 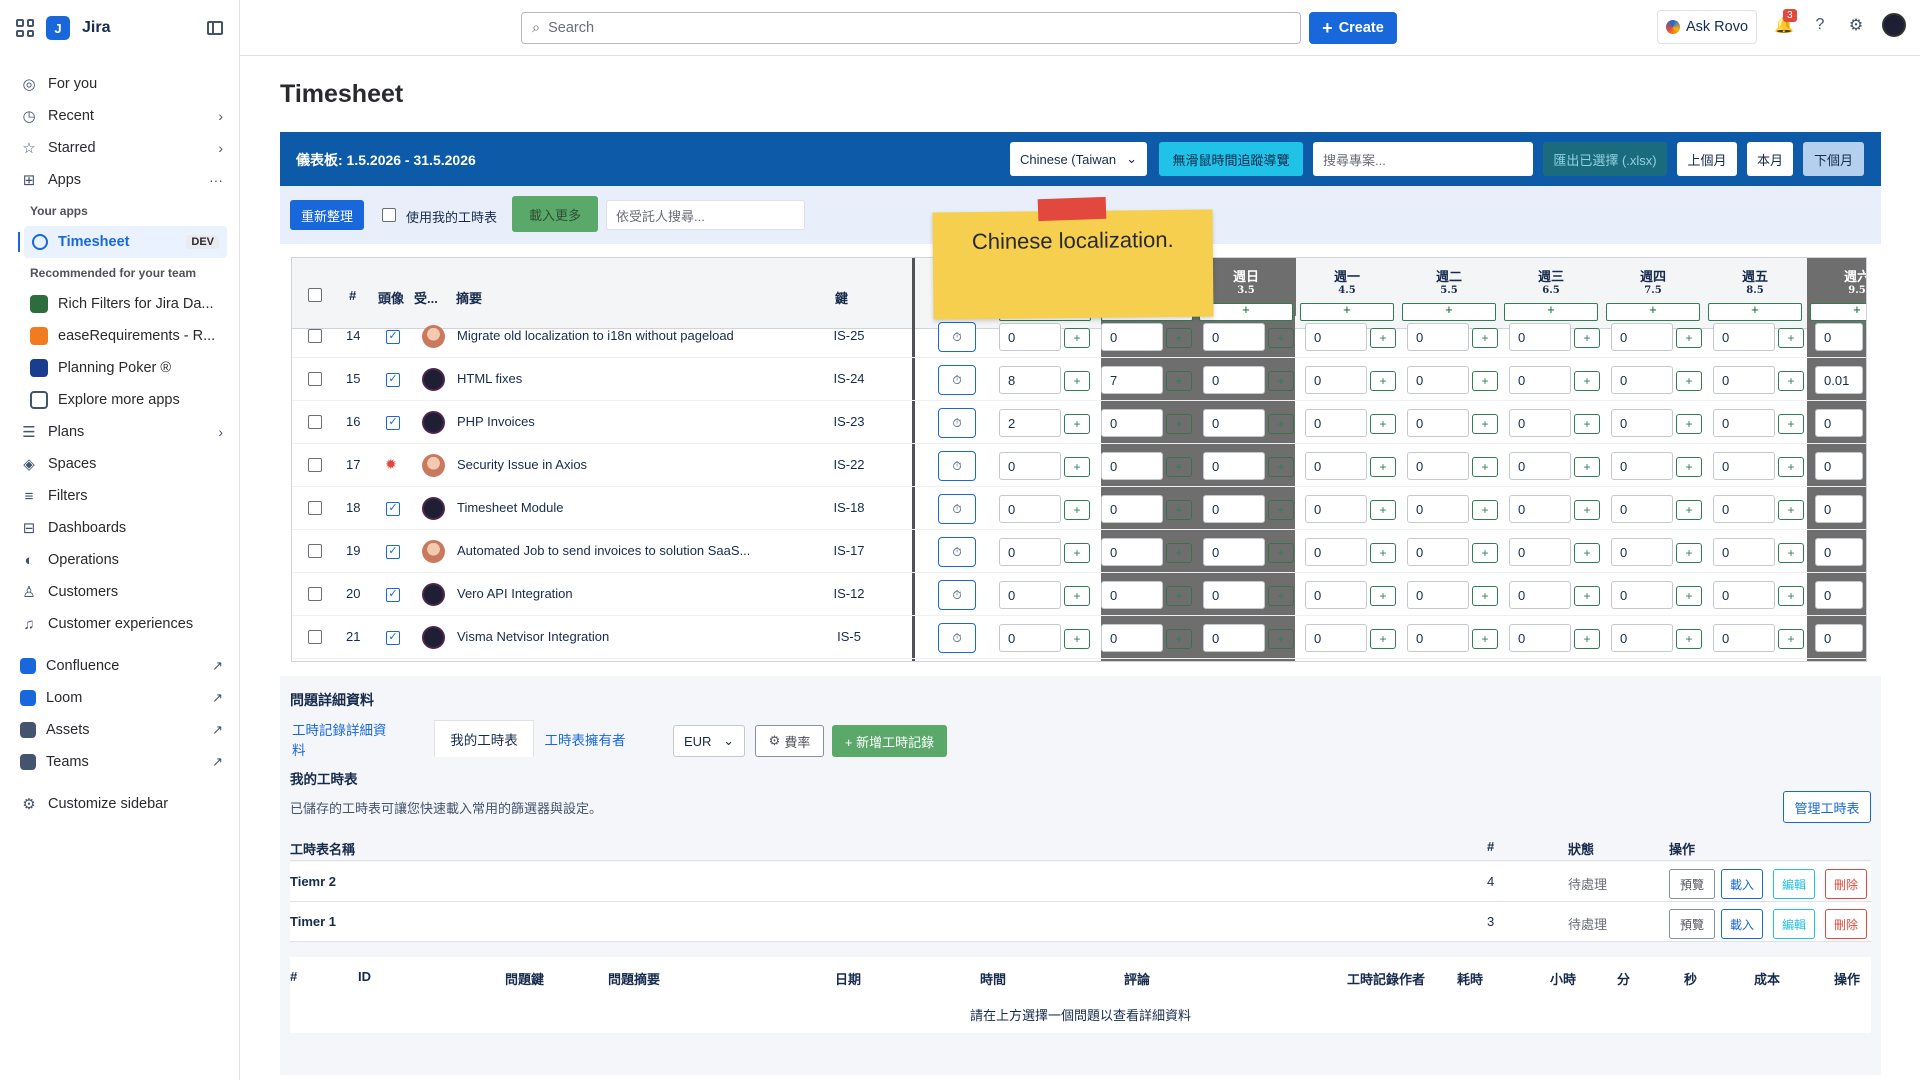 I want to click on issue-key: IS-23, so click(x=849, y=421).